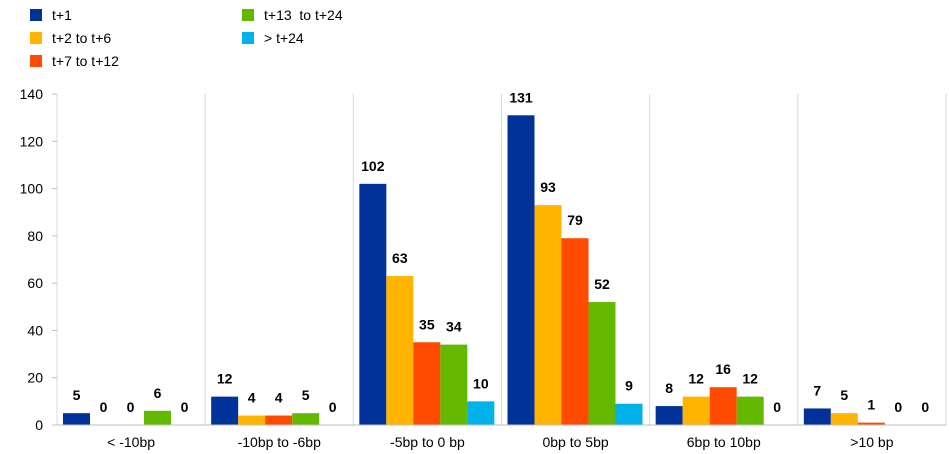 The image size is (949, 454). What do you see at coordinates (51, 15) in the screenshot?
I see `legend-item-t1: t+1` at bounding box center [51, 15].